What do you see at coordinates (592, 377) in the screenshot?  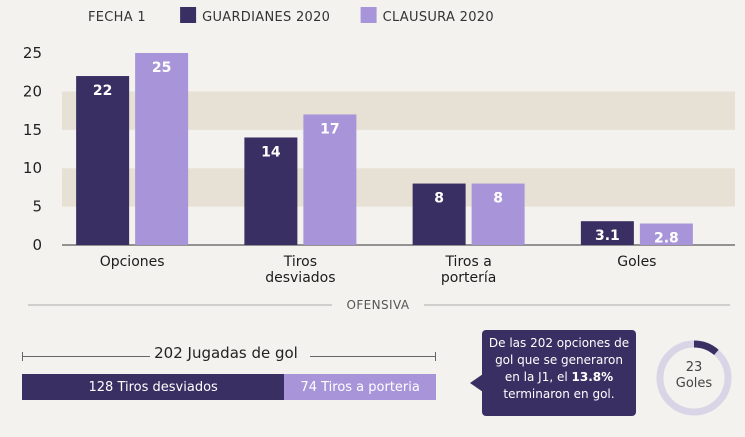 I see `info-highlight: 13.8%` at bounding box center [592, 377].